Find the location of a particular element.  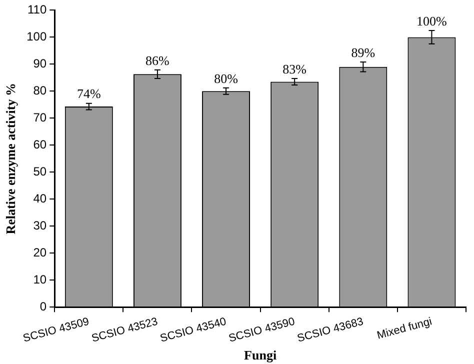

data-label: 74% is located at coordinates (88, 94).